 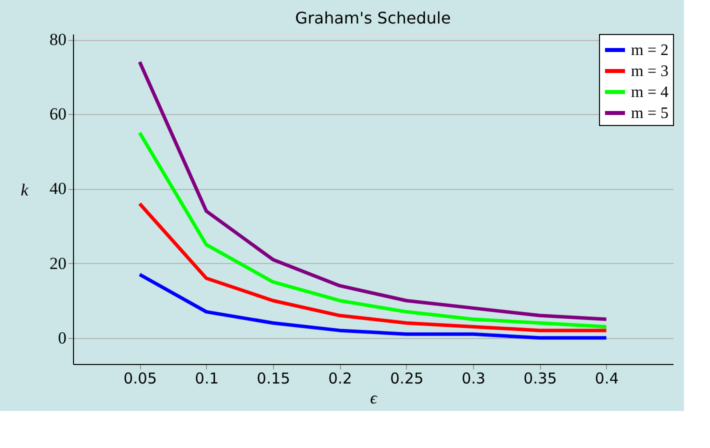 I want to click on y-tick-label: 40, so click(x=58, y=188).